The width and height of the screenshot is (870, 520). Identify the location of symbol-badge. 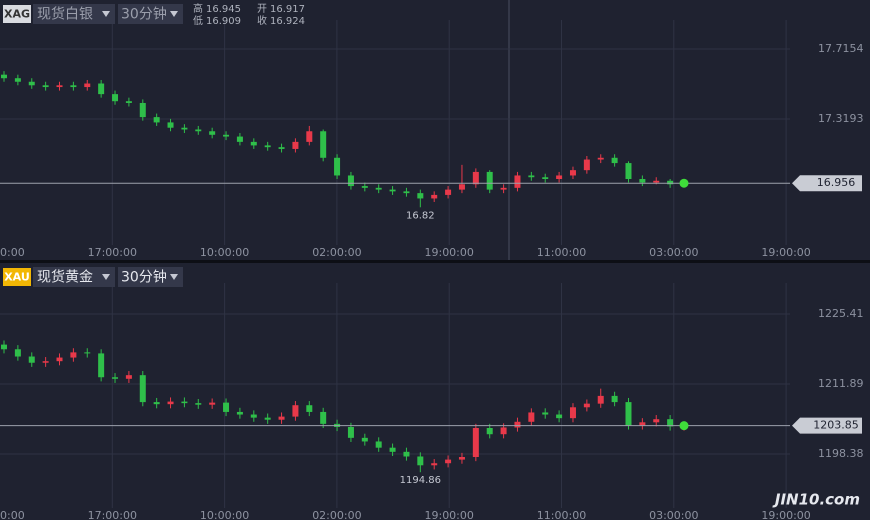
(17, 14).